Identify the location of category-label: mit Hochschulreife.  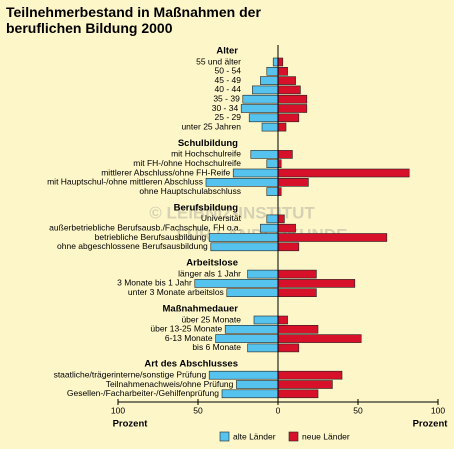
(206, 154).